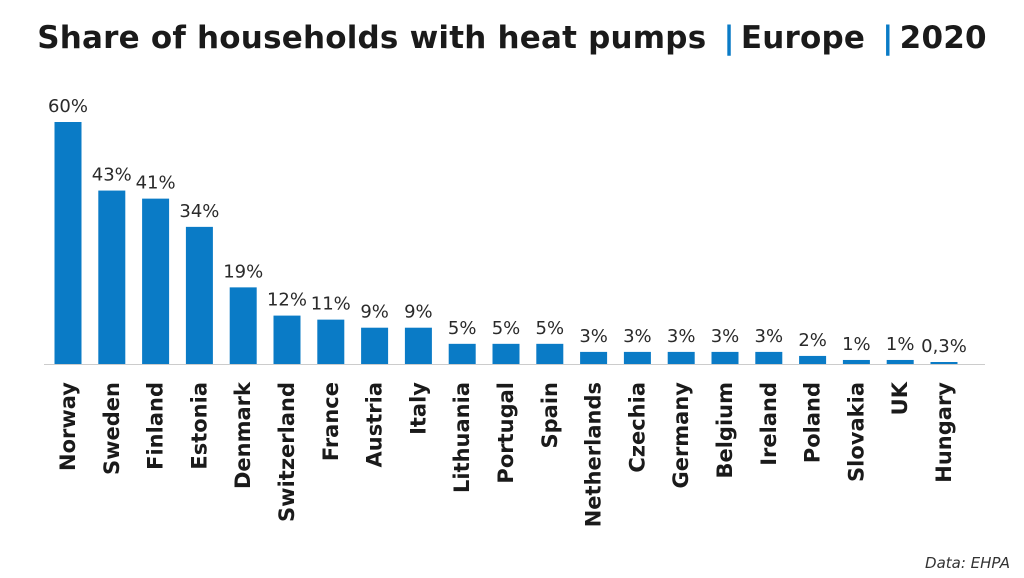 Image resolution: width=1024 pixels, height=578 pixels. Describe the element at coordinates (156, 426) in the screenshot. I see `category-label: Finland` at that location.